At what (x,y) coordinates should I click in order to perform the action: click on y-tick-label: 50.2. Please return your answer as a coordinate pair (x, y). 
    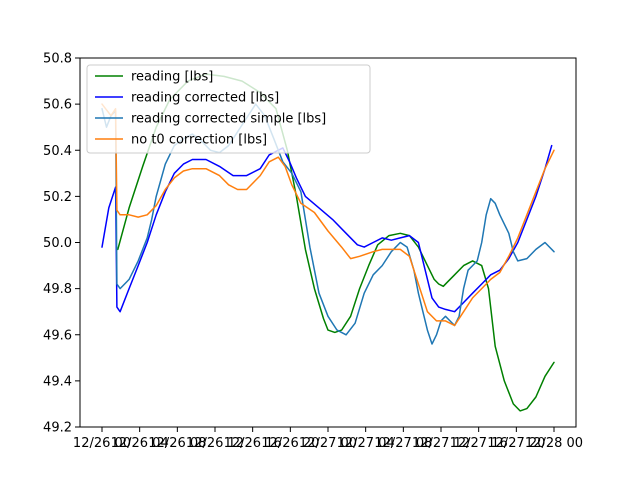
    Looking at the image, I should click on (57, 197).